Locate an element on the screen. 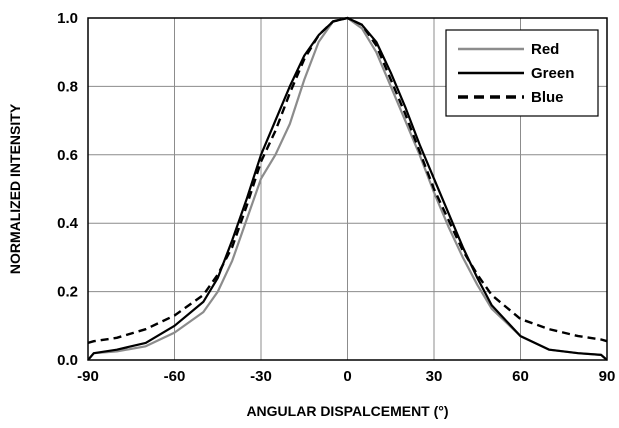 This screenshot has width=619, height=428. x-tick-label: -90 is located at coordinates (88, 376).